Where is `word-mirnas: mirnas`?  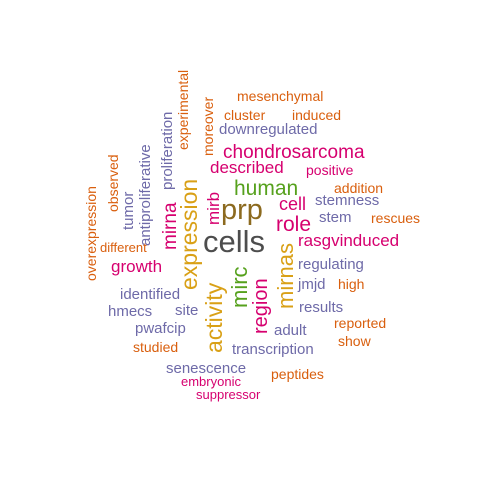 word-mirnas: mirnas is located at coordinates (285, 275).